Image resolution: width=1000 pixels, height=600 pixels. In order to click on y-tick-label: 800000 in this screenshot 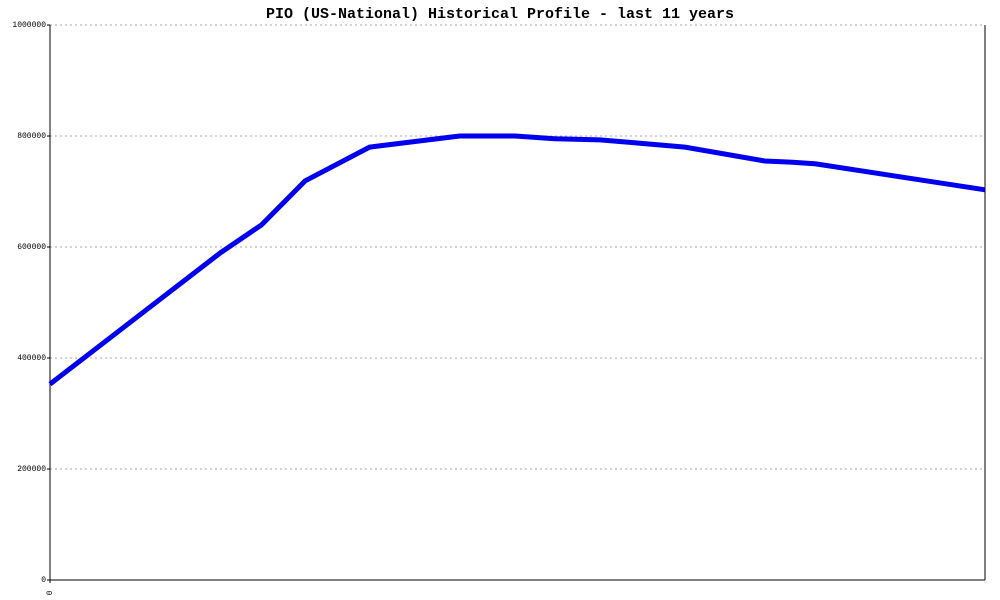, I will do `click(31, 136)`.